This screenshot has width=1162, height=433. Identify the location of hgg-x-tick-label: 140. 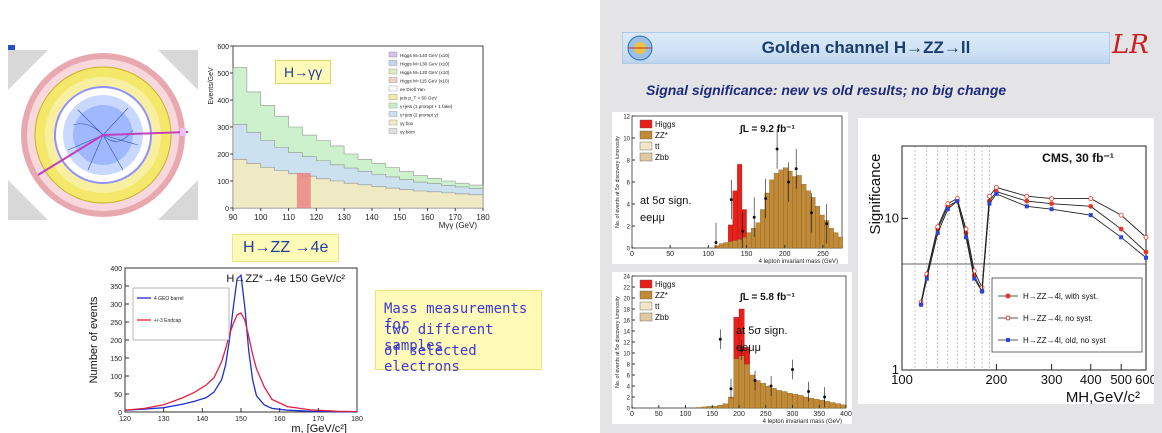
(372, 217).